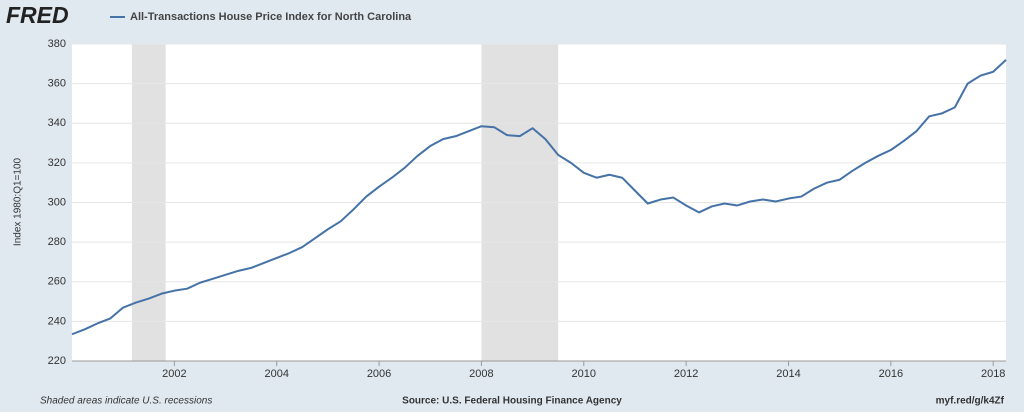 This screenshot has height=412, width=1024. What do you see at coordinates (57, 123) in the screenshot?
I see `y-tick-label: 340` at bounding box center [57, 123].